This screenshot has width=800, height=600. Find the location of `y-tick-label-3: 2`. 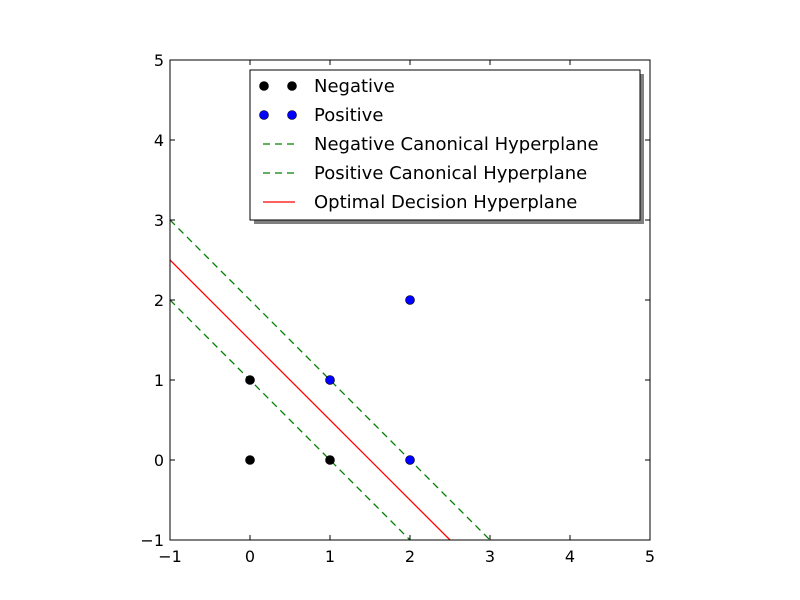

y-tick-label-3: 2 is located at coordinates (159, 300).